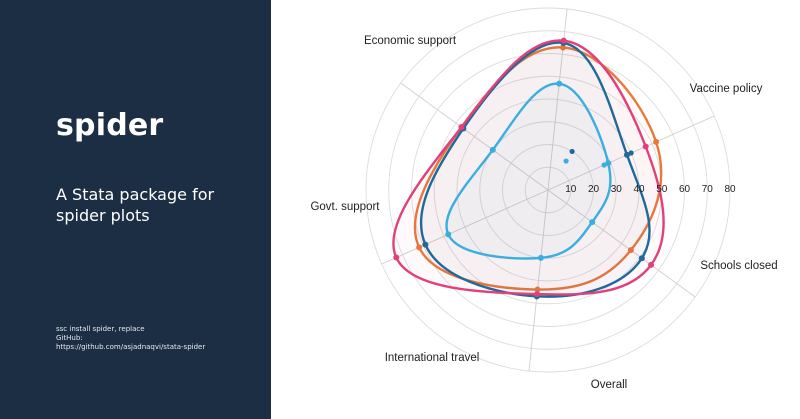  What do you see at coordinates (609, 385) in the screenshot?
I see `axis-label: Overall` at bounding box center [609, 385].